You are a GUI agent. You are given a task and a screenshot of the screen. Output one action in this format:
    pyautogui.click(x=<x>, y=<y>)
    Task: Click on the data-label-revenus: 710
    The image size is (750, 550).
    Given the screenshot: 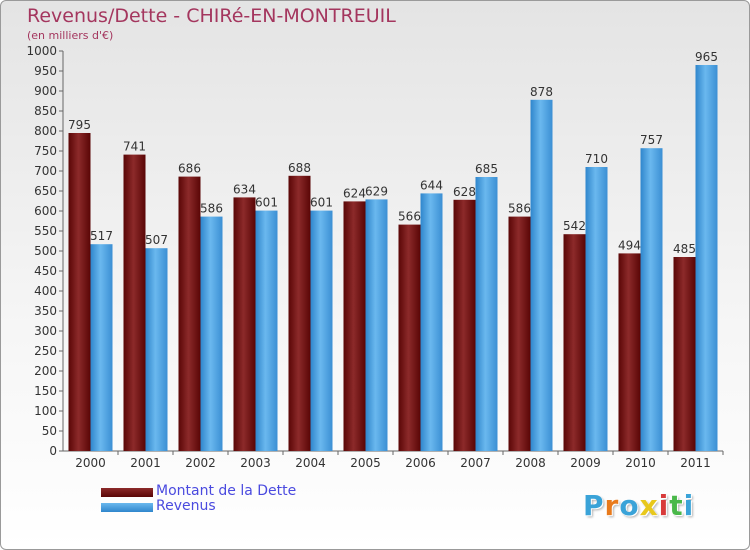 What is the action you would take?
    pyautogui.click(x=596, y=159)
    